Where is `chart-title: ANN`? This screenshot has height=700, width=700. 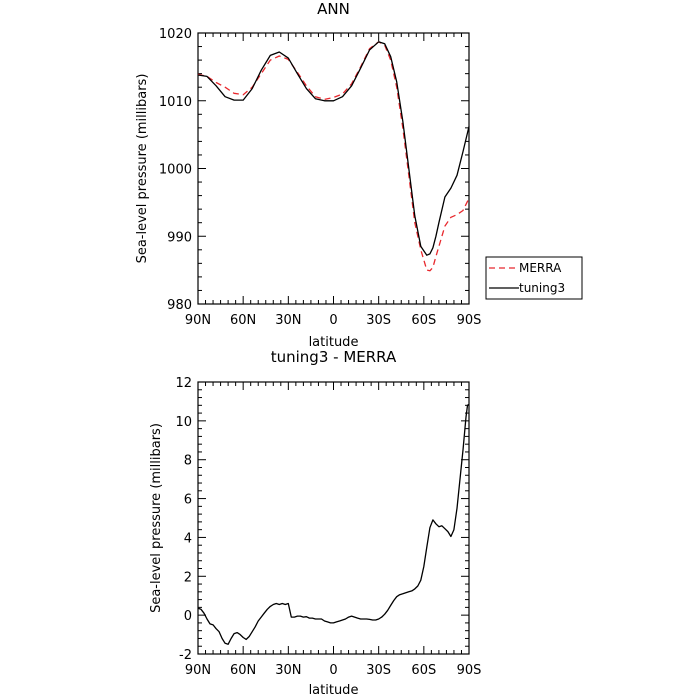 chart-title: ANN is located at coordinates (333, 9).